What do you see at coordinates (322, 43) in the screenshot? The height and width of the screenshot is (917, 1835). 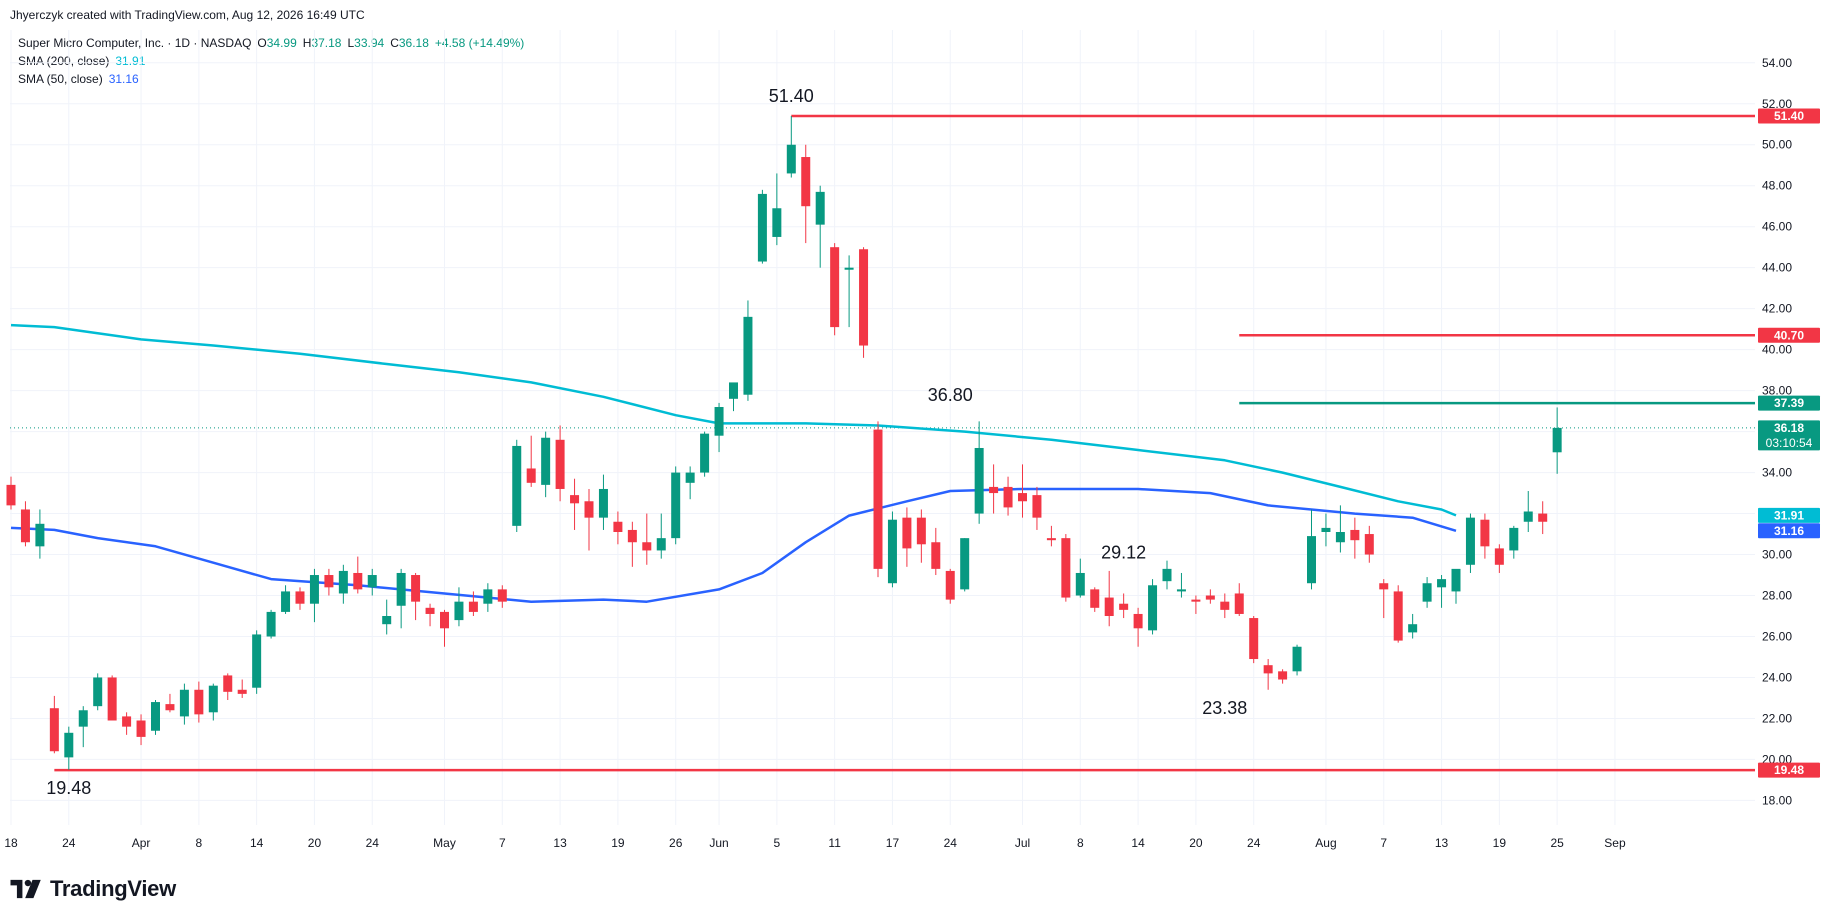 I see `legend-high: H37.18` at bounding box center [322, 43].